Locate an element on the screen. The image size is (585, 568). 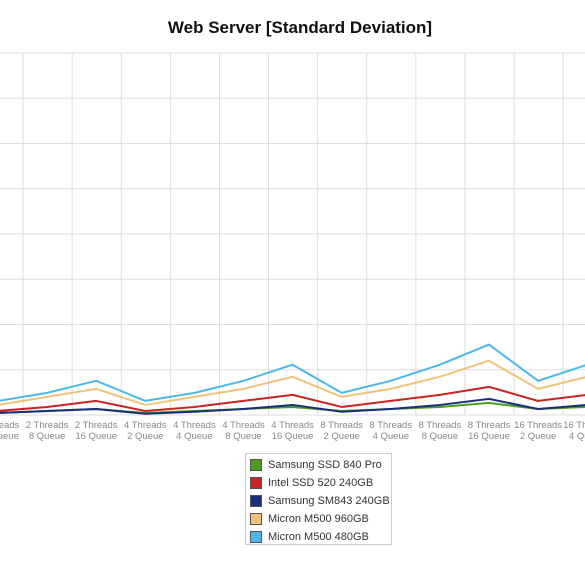
legend-item: Samsung SM843 240GB is located at coordinates (320, 501).